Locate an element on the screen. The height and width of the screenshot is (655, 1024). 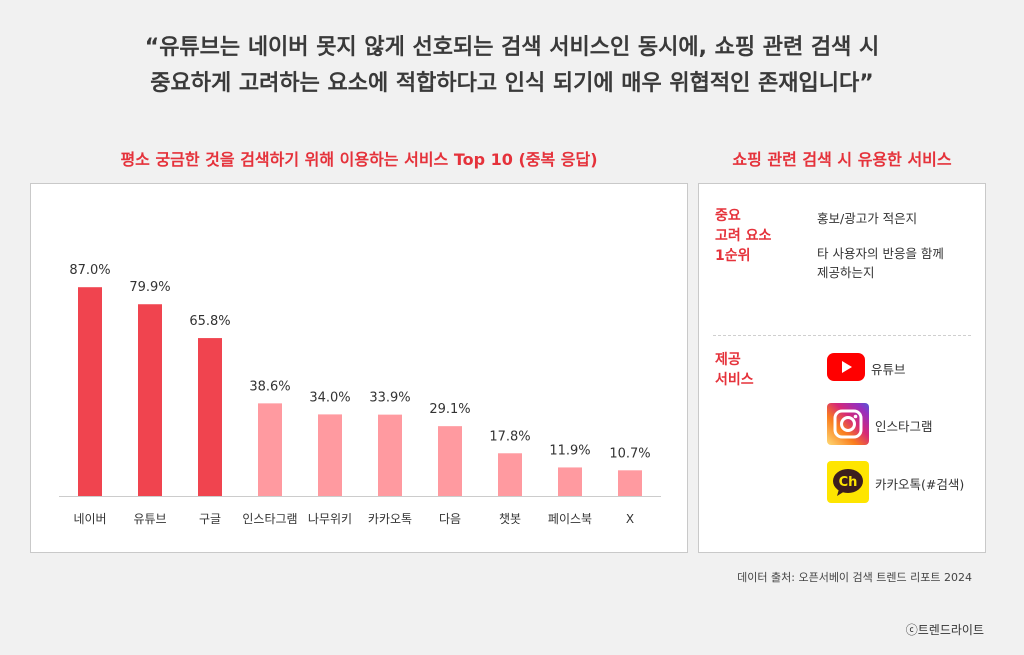
factor-label-line: 고려 요소 is located at coordinates (743, 236).